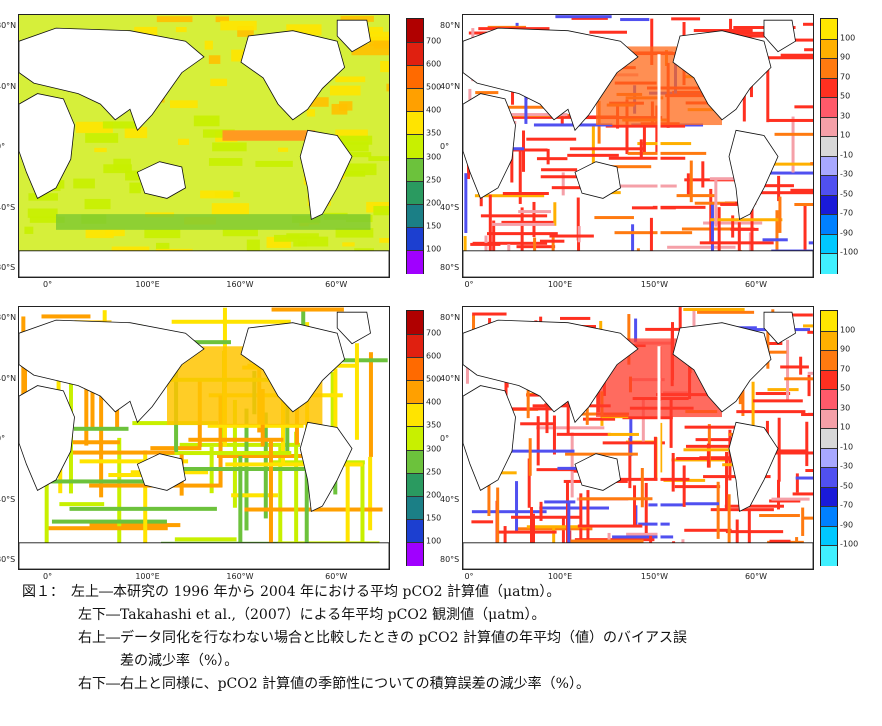  What do you see at coordinates (434, 402) in the screenshot?
I see `colorbar-tick-label: 400` at bounding box center [434, 402].